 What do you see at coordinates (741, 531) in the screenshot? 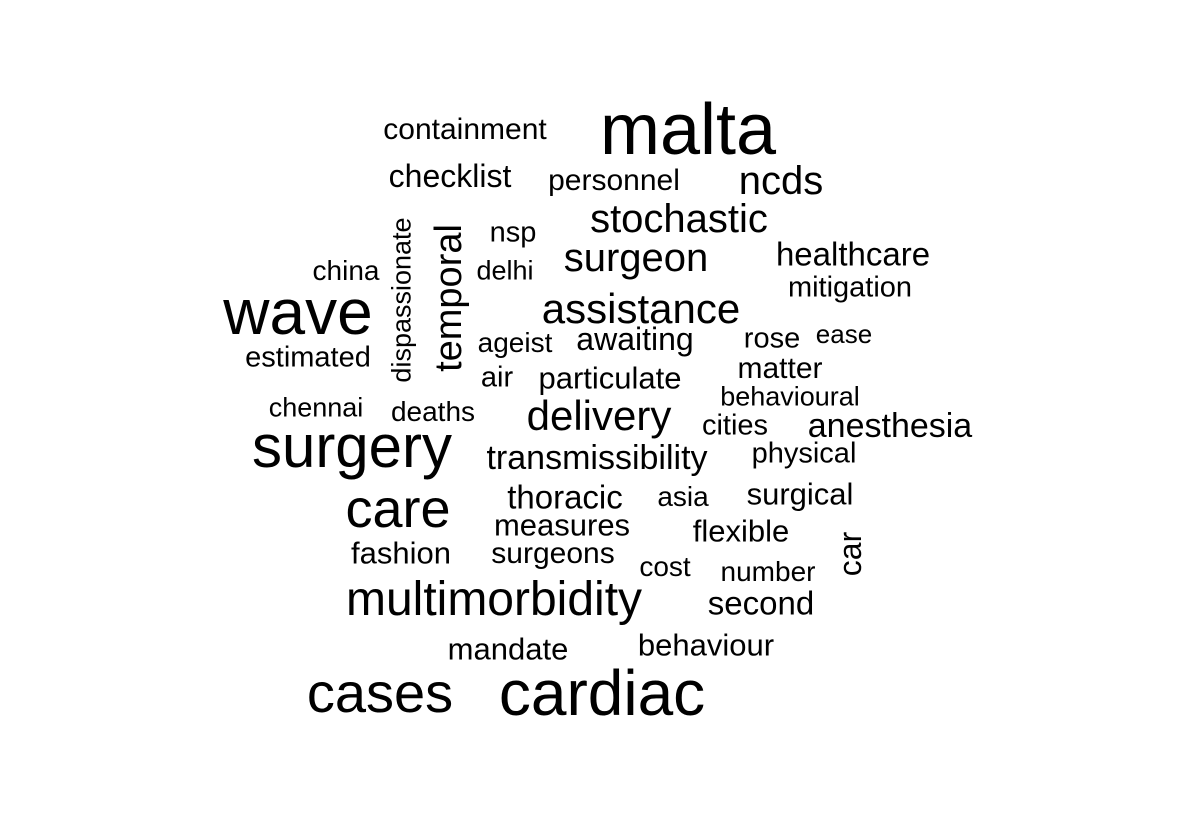
I see `word-flexible: flexible` at bounding box center [741, 531].